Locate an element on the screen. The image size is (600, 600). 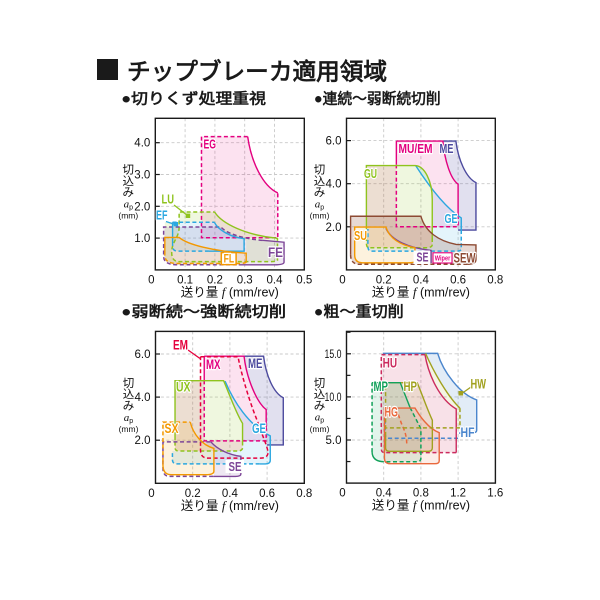
svg-text: ●粗～重切削 is located at coordinates (359, 312).